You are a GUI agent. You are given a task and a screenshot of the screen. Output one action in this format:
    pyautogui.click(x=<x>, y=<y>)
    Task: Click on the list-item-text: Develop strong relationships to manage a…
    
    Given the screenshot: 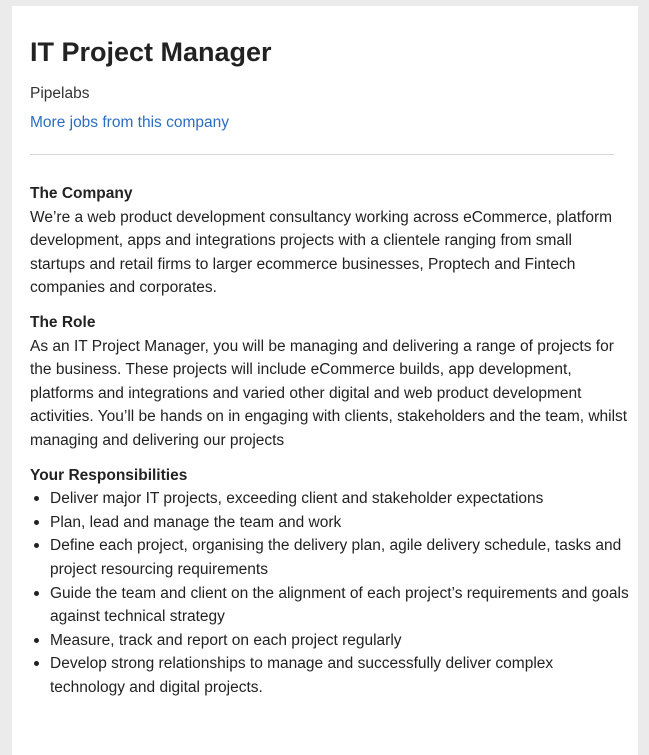 What is the action you would take?
    pyautogui.click(x=302, y=675)
    